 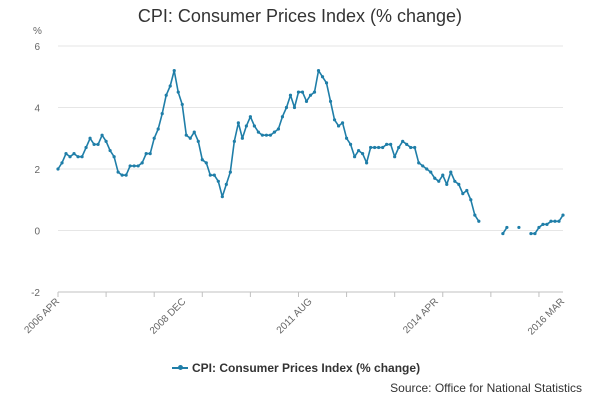 What do you see at coordinates (300, 16) in the screenshot?
I see `chart-title: CPI: Consumer Prices Index (% change)` at bounding box center [300, 16].